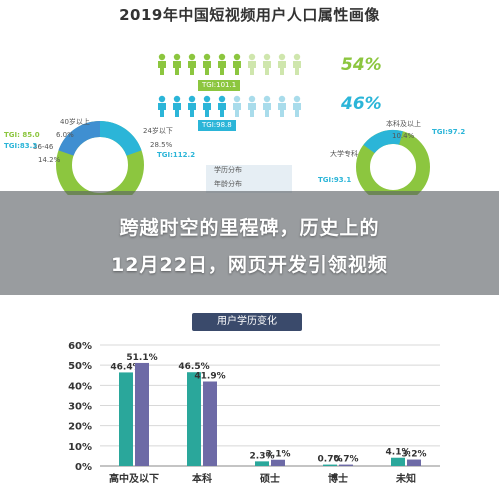  What do you see at coordinates (249, 228) in the screenshot?
I see `headline-line-1: 跨越时空的里程碑，历史上的` at bounding box center [249, 228].